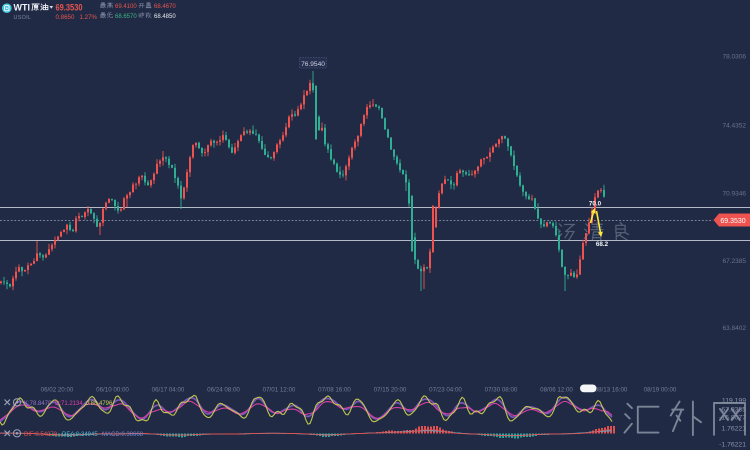 Image resolution: width=750 pixels, height=450 pixels. Describe the element at coordinates (735, 56) in the screenshot. I see `svg-text: 78.0306` at that location.